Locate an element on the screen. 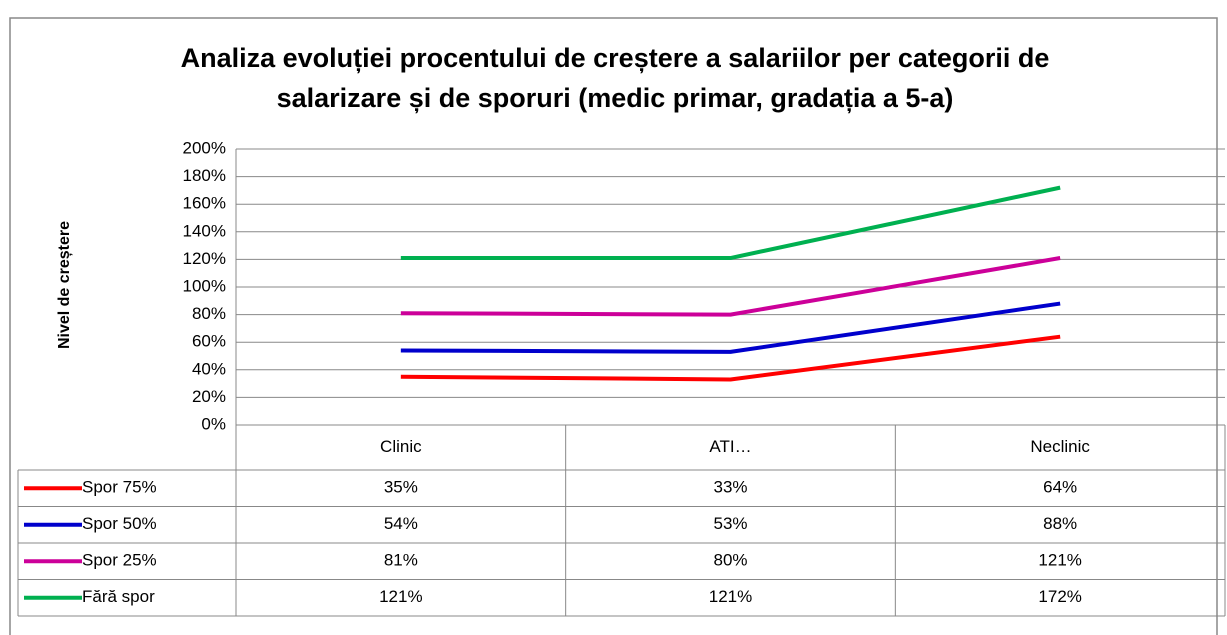 The width and height of the screenshot is (1227, 635). table-value: 88% is located at coordinates (1060, 523).